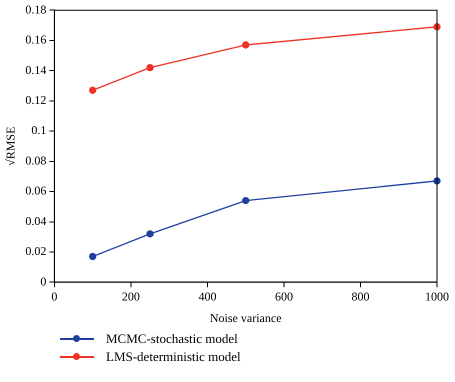 The width and height of the screenshot is (455, 382). I want to click on y-tick-label: 0.1, so click(38, 130).